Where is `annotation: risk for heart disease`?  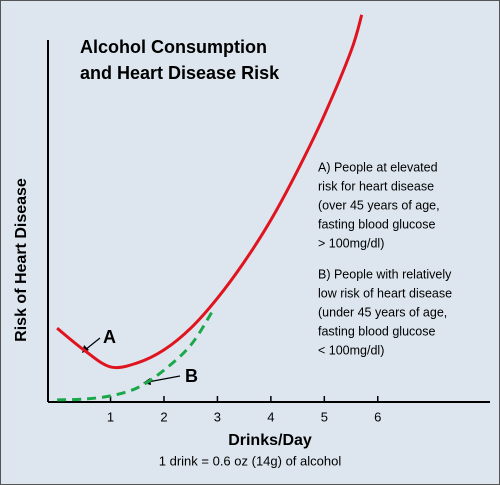 annotation: risk for heart disease is located at coordinates (376, 186).